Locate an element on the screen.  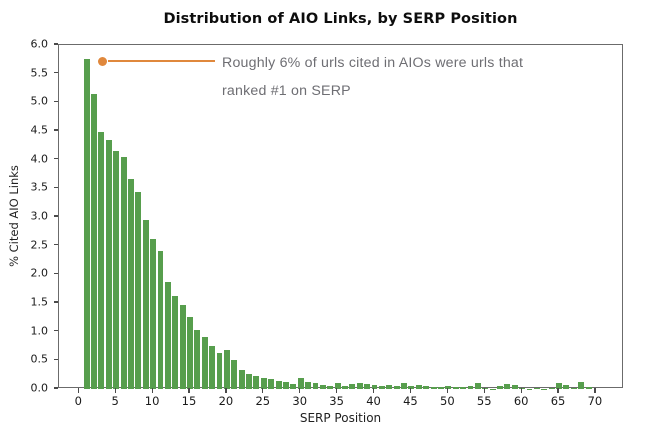
x-tick-label-20: 20 is located at coordinates (226, 401).